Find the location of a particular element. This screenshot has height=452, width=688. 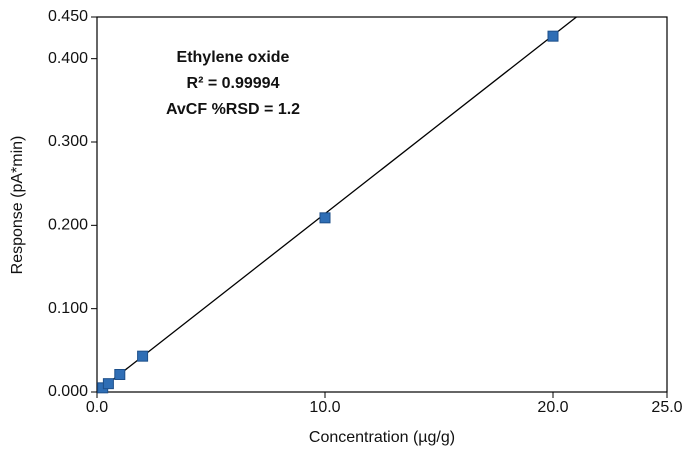

x-axis-label: Concentration (µg/g) is located at coordinates (382, 437).